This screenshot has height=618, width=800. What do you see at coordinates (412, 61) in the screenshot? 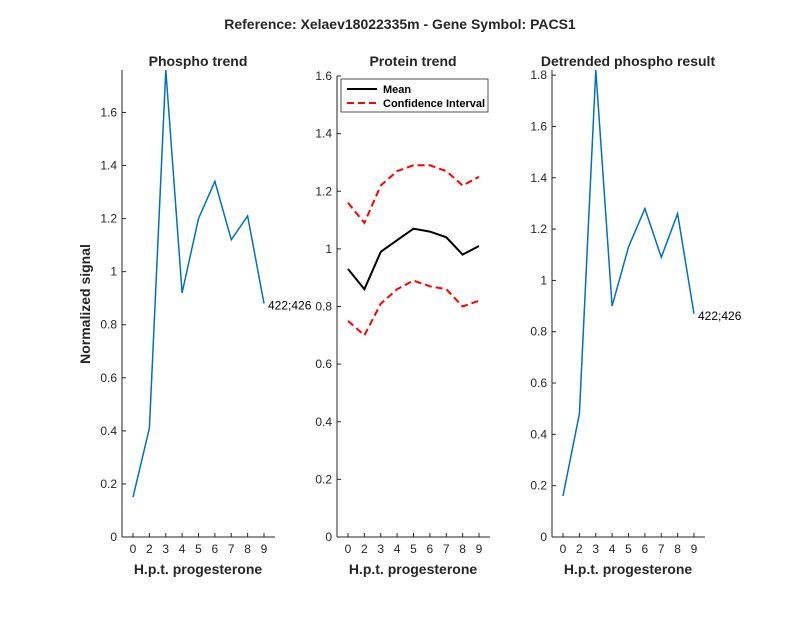
I see `panel-title-protein: Protein trend` at bounding box center [412, 61].